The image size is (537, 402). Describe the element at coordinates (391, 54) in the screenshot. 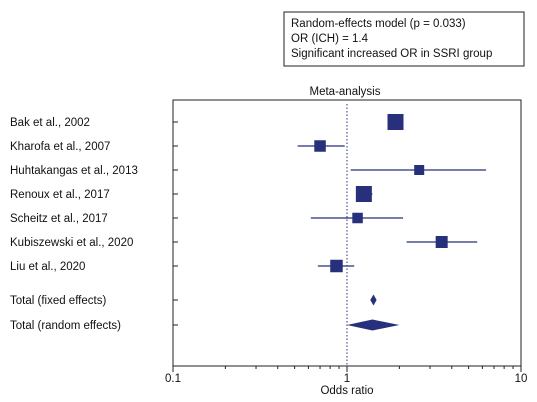

I see `annotation-line-3: Significant increased OR in SSRI group` at that location.